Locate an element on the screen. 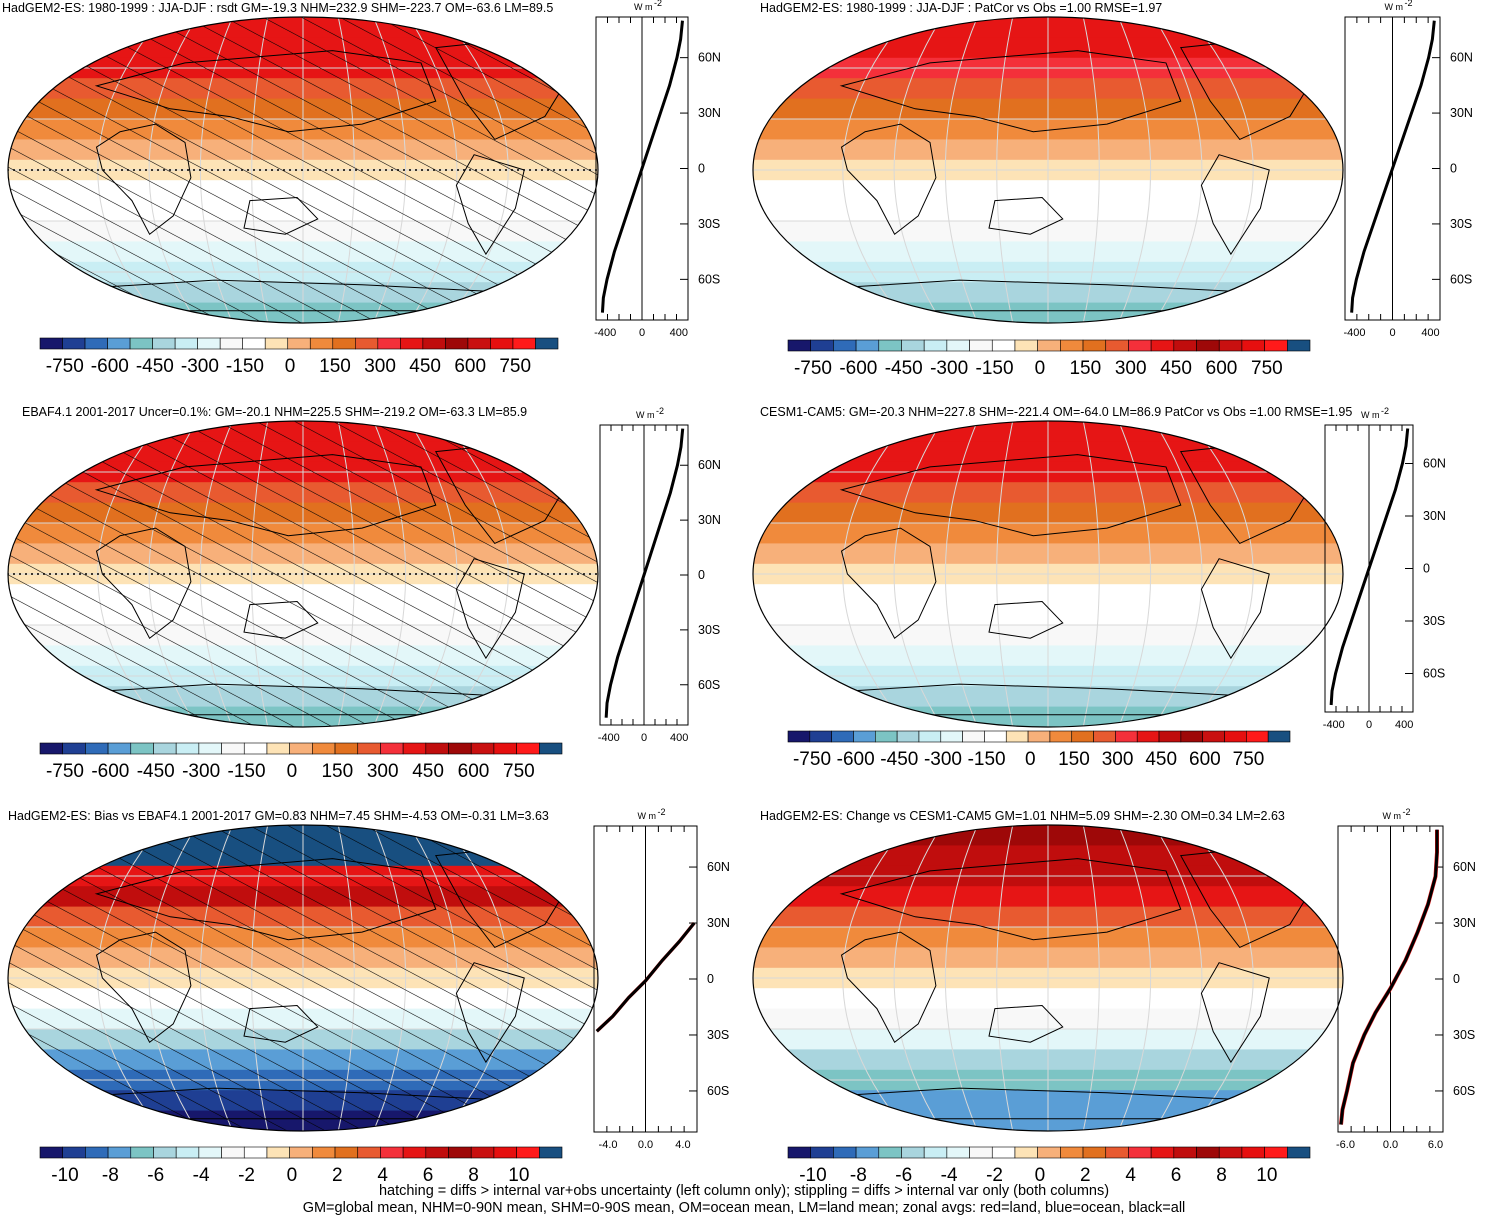 The height and width of the screenshot is (1217, 1488). colorbar-label: -600 is located at coordinates (856, 759).